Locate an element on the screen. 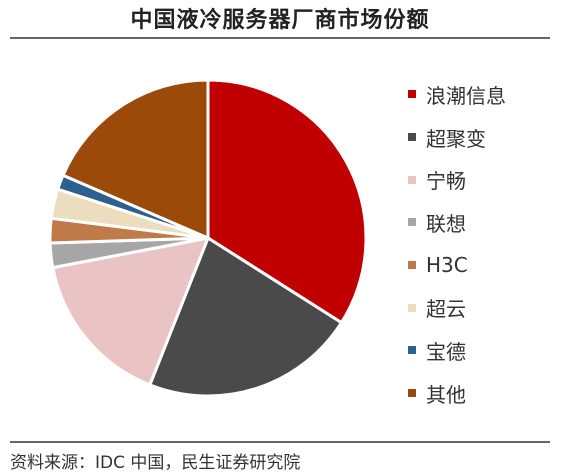  legend-label: 浪潮信息 is located at coordinates (466, 95).